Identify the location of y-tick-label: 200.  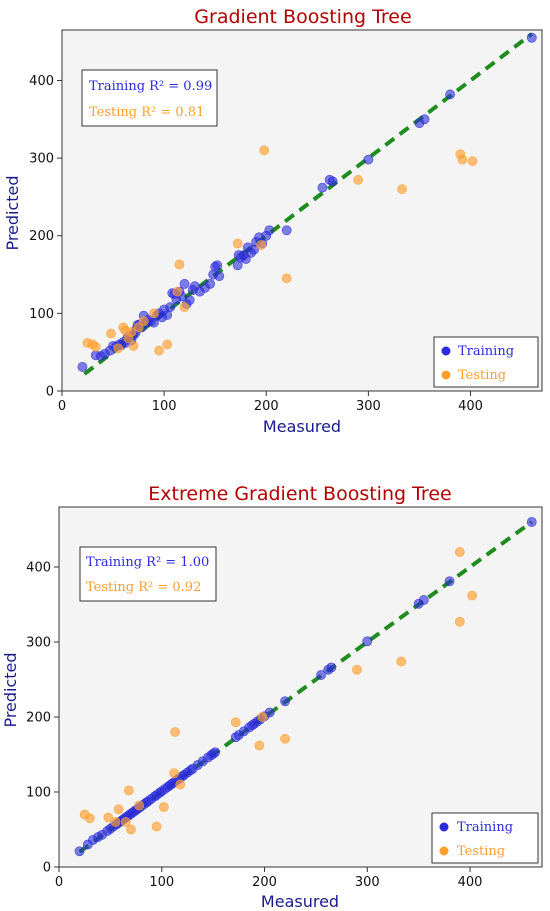
(41, 236).